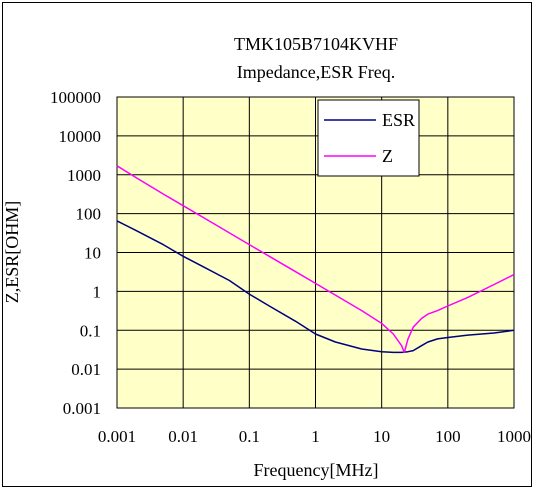 The height and width of the screenshot is (491, 536). Describe the element at coordinates (514, 436) in the screenshot. I see `x-tick-label: 1000` at that location.